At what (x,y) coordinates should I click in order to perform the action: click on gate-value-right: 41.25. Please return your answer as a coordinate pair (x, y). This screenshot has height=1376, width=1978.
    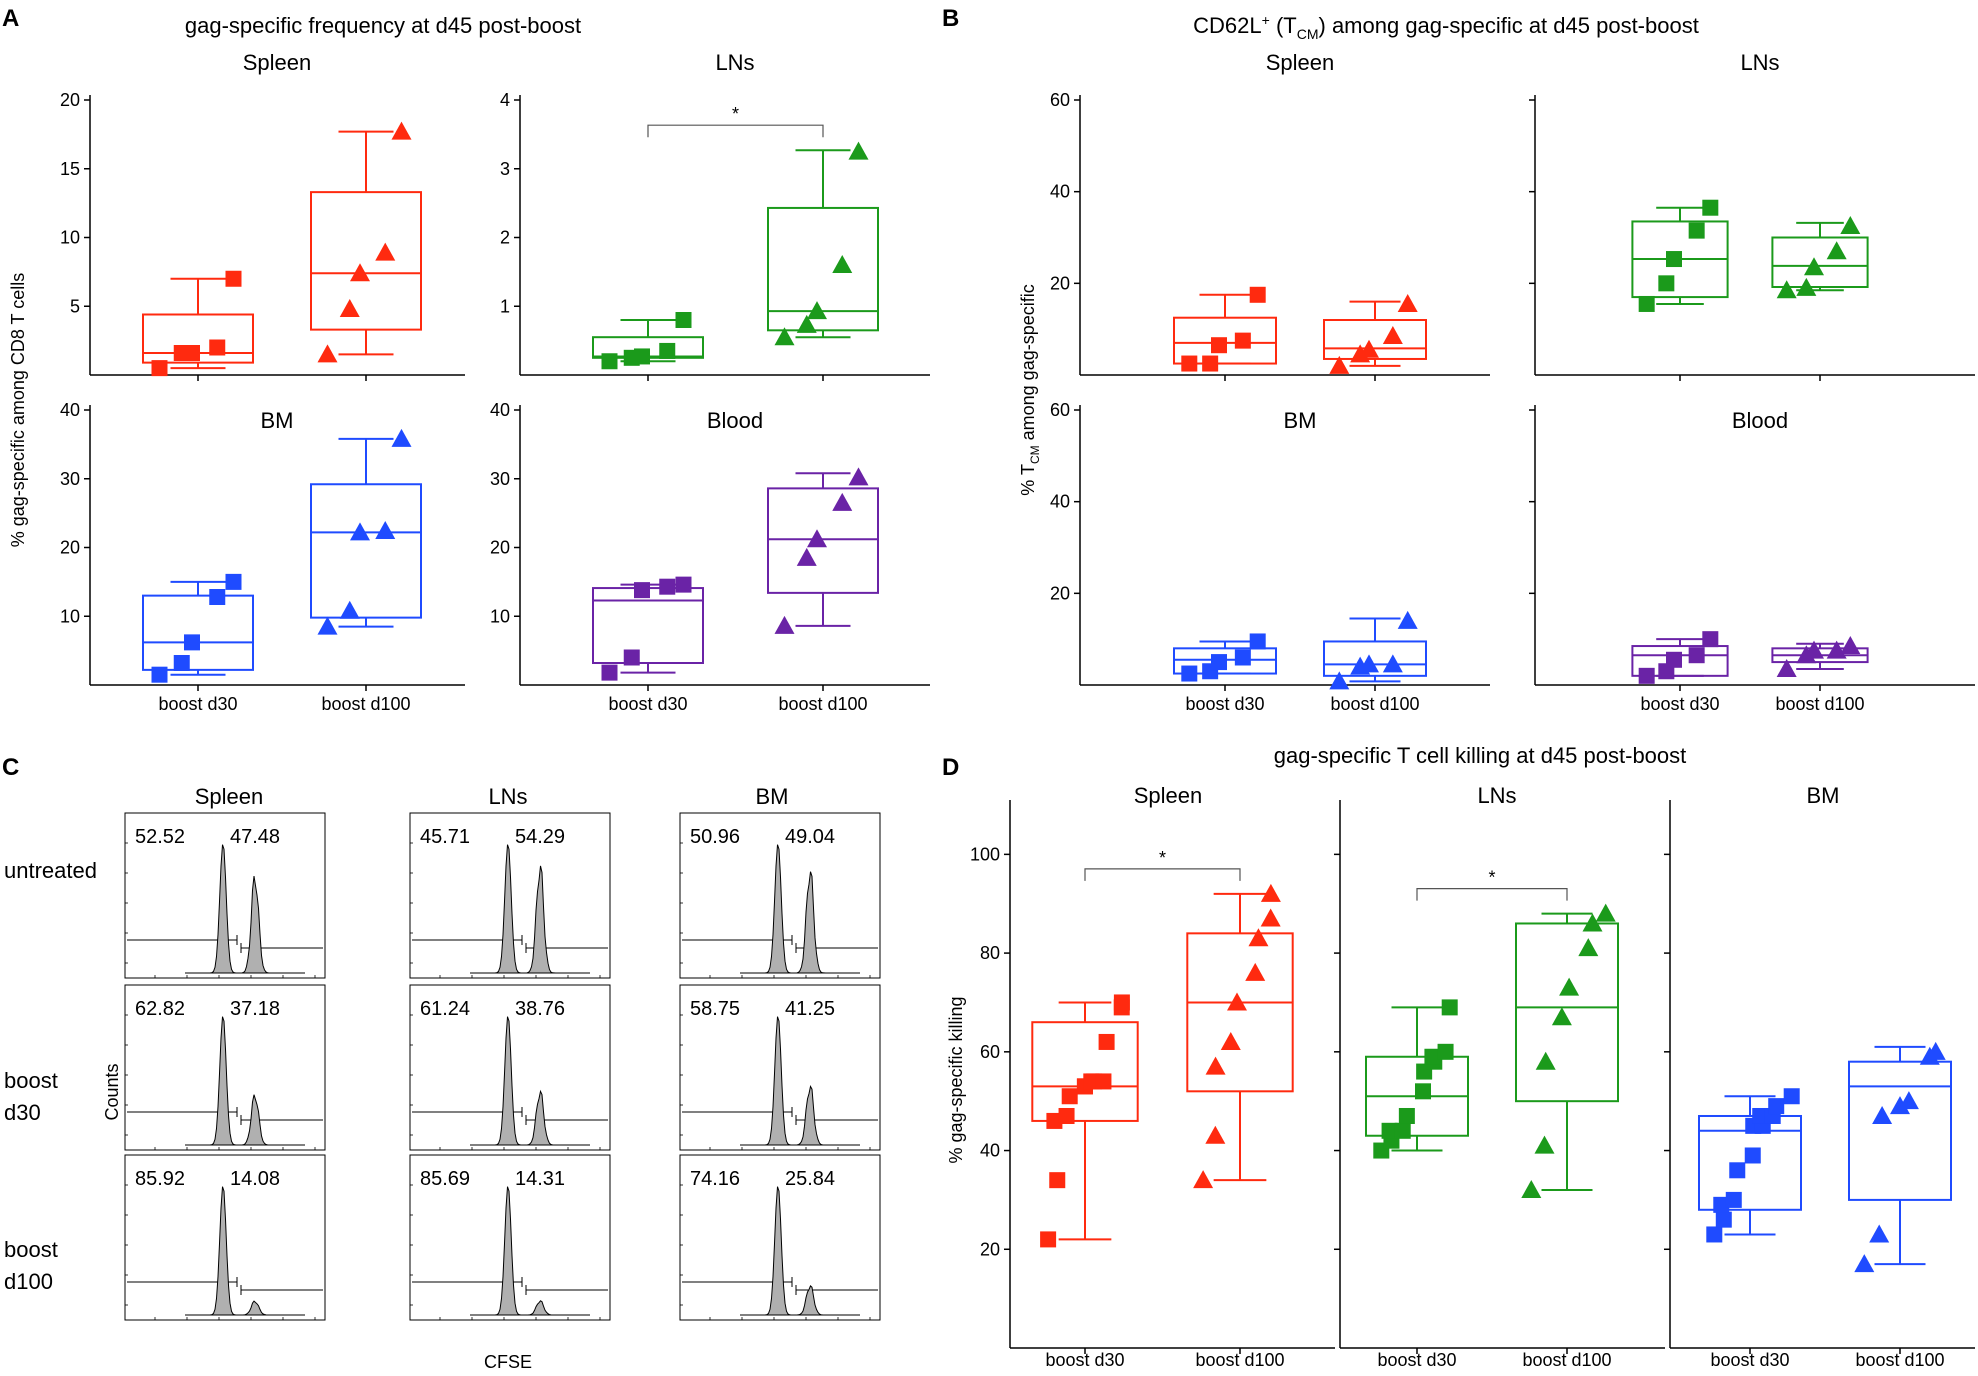
    Looking at the image, I should click on (810, 1009).